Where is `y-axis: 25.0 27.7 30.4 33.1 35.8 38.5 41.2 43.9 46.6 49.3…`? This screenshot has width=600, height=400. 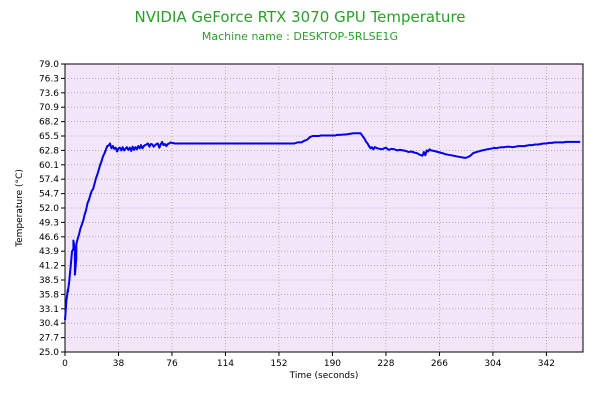
y-axis: 25.0 27.7 30.4 33.1 35.8 38.5 41.2 43.9 46.6 49.3… is located at coordinates (52, 209).